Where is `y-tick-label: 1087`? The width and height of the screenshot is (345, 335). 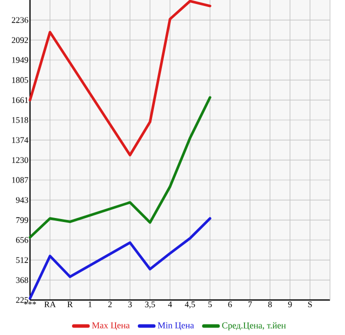 y-tick-label: 1087 is located at coordinates (20, 180).